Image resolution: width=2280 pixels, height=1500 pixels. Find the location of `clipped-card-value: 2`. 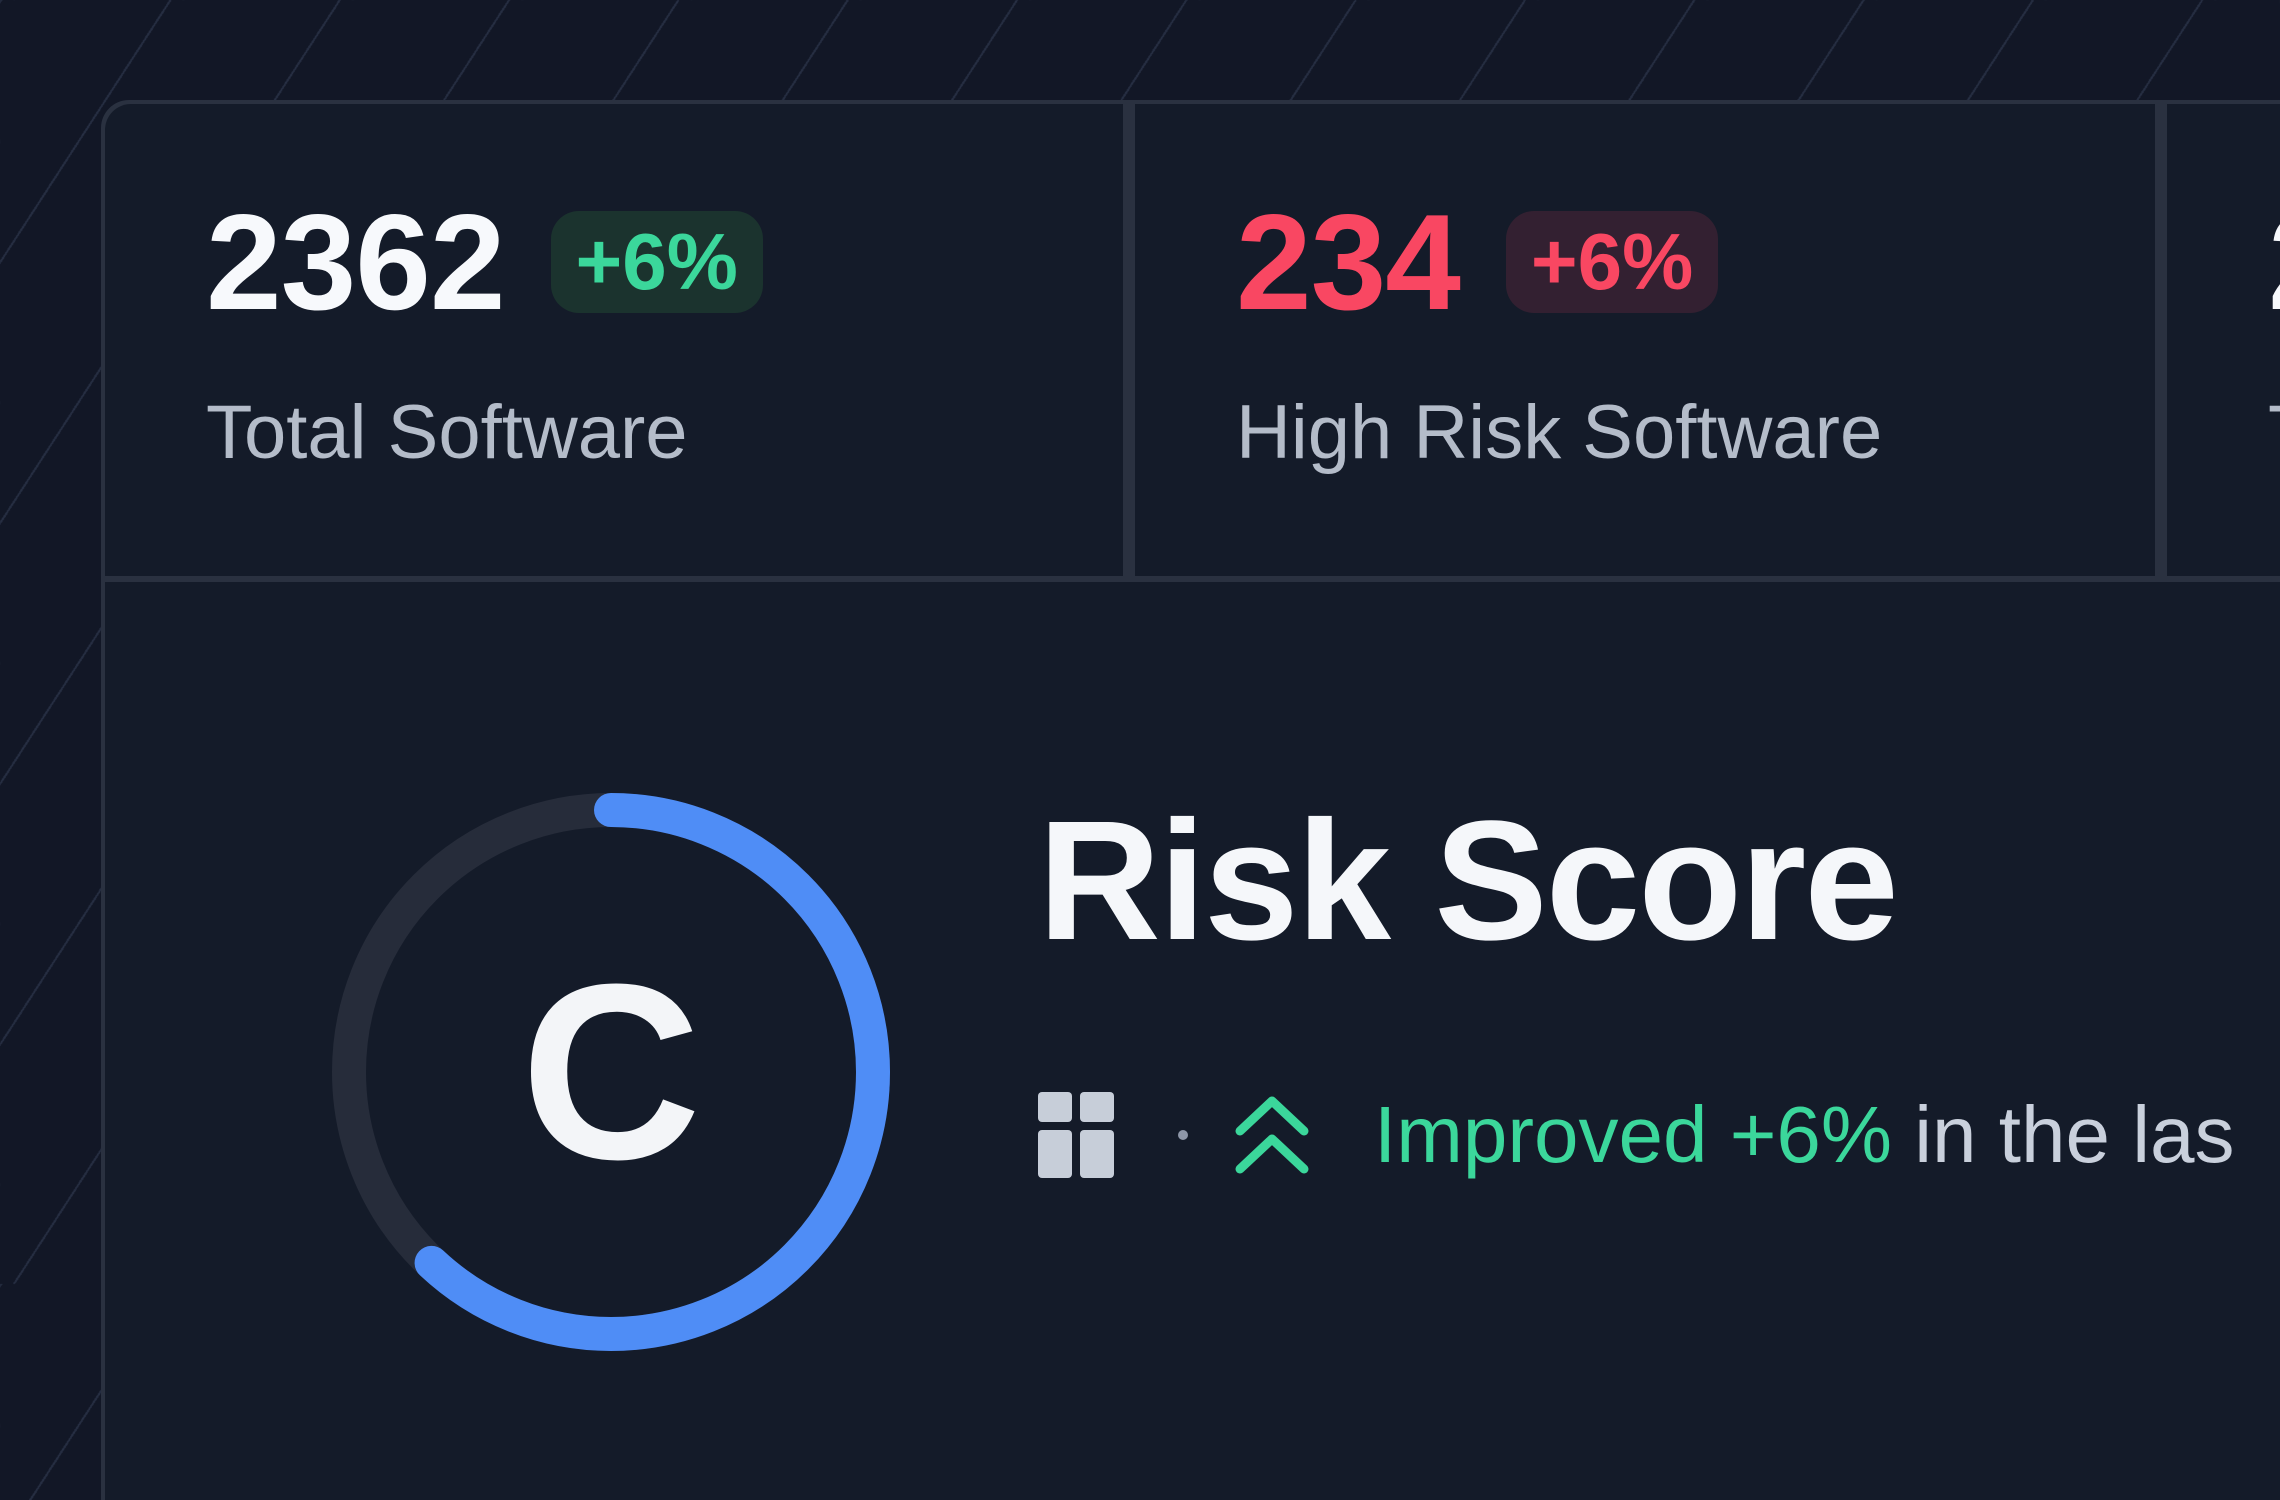

clipped-card-value: 2 is located at coordinates (2274, 262).